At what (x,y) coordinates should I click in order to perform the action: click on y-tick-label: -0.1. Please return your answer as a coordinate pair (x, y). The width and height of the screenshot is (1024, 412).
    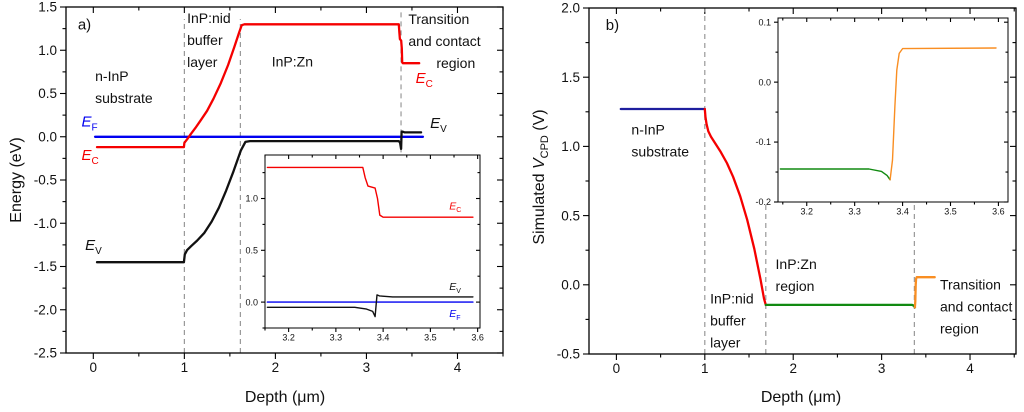
    Looking at the image, I should click on (763, 142).